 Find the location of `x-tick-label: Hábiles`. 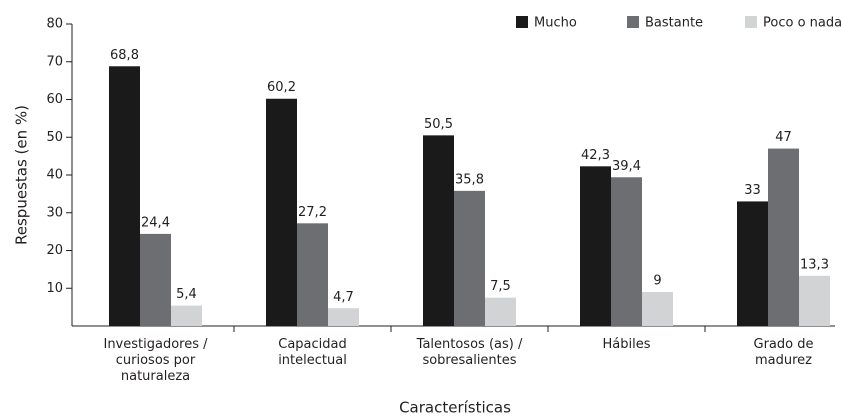

x-tick-label: Hábiles is located at coordinates (627, 344).